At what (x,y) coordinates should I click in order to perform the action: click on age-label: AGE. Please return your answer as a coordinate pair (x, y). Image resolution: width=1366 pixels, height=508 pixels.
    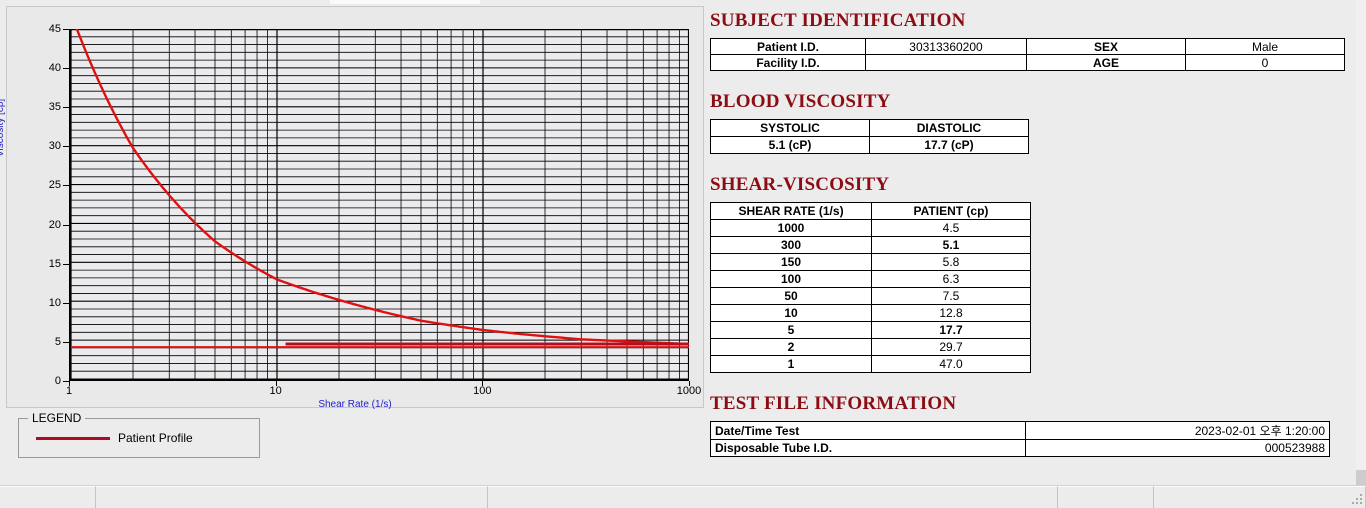
    Looking at the image, I should click on (1106, 62).